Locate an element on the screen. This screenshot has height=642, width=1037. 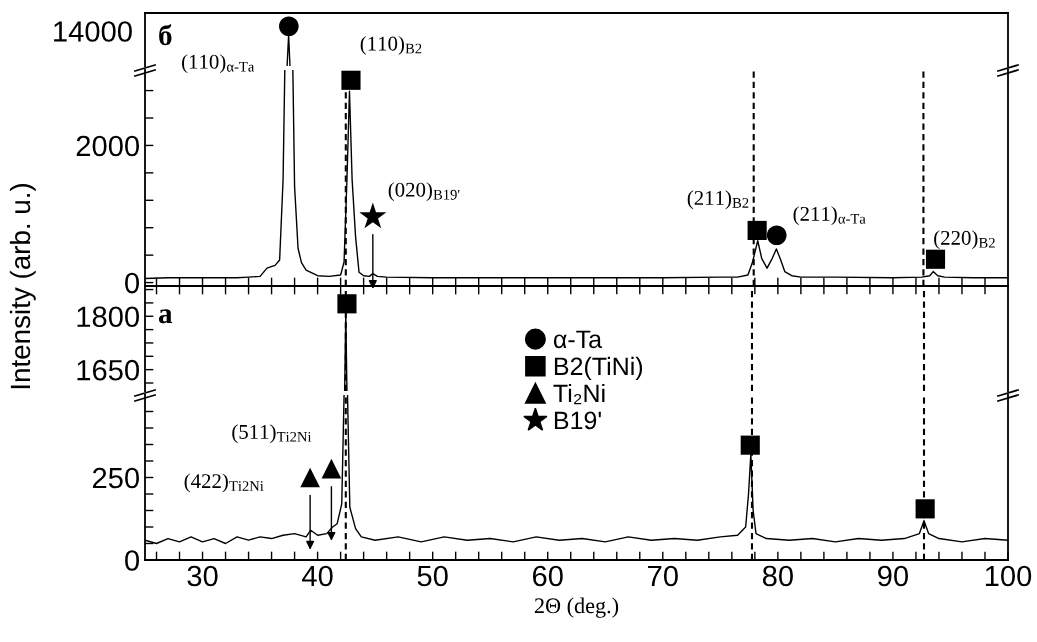
y-tick-label: 1650 is located at coordinates (108, 370).